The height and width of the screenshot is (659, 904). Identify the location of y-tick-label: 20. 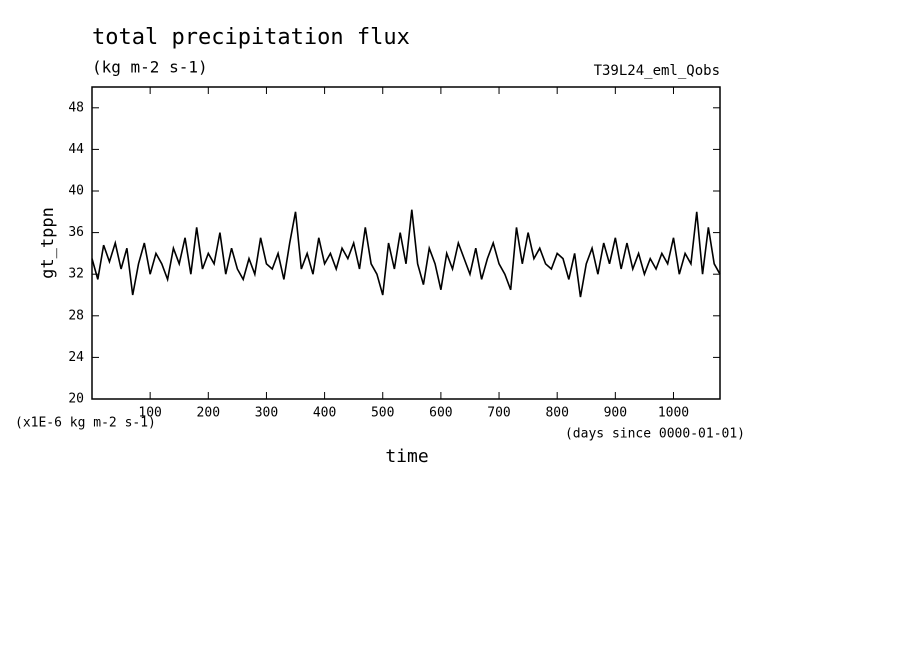
(76, 399).